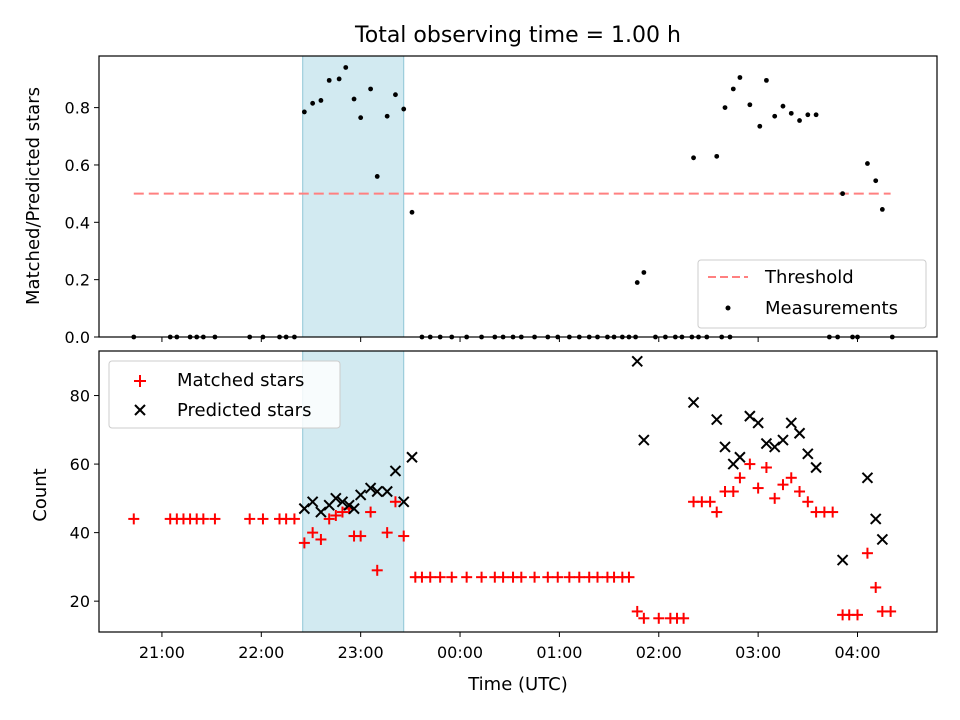 The height and width of the screenshot is (720, 960). Describe the element at coordinates (162, 652) in the screenshot. I see `x-tick-label: 21:00` at that location.